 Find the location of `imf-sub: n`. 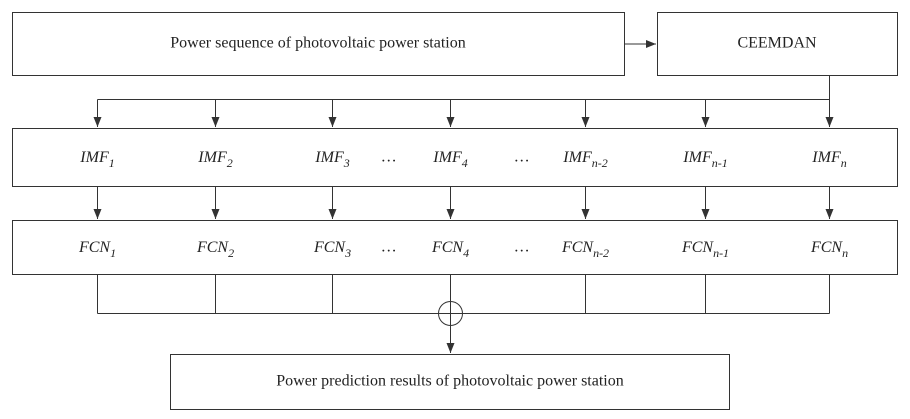

imf-sub: n is located at coordinates (844, 163).